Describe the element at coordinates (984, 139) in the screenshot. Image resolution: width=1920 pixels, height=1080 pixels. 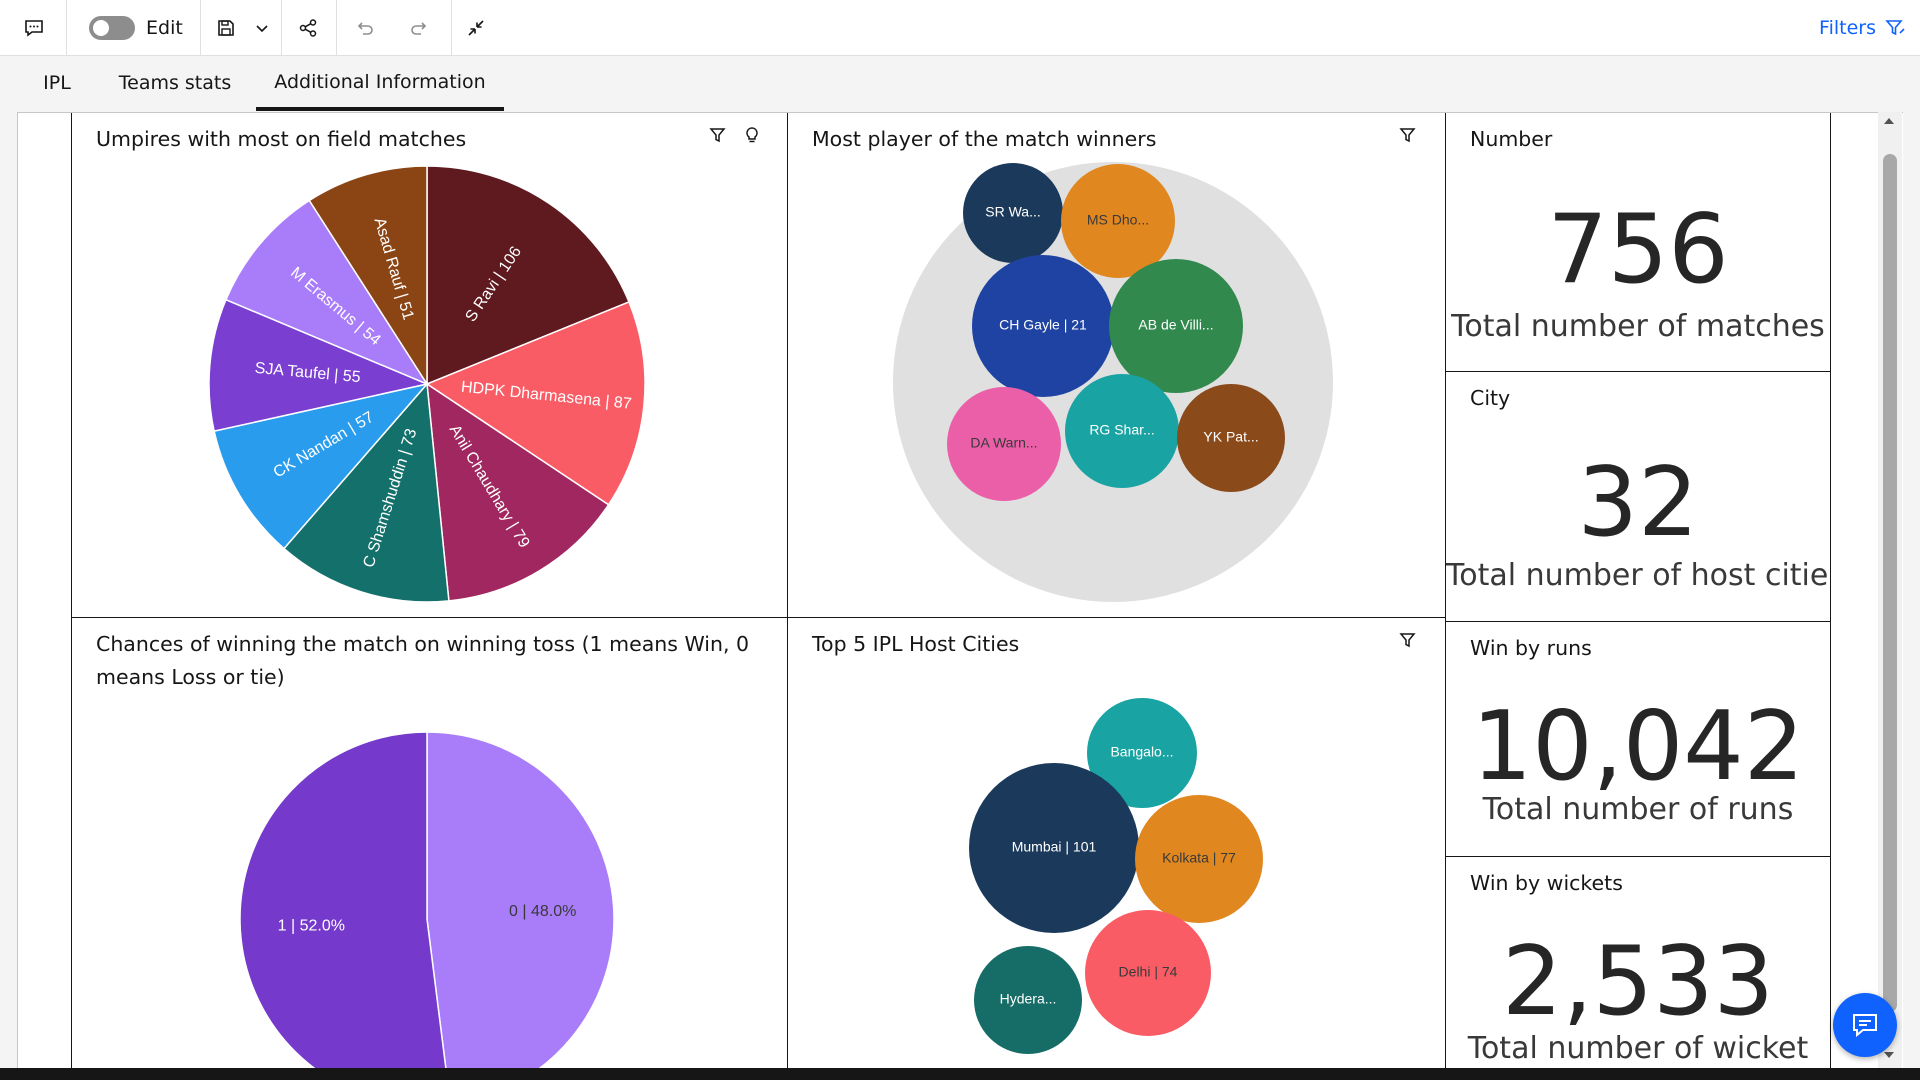
I see `panel-title-potm: Most player of the match winners` at that location.